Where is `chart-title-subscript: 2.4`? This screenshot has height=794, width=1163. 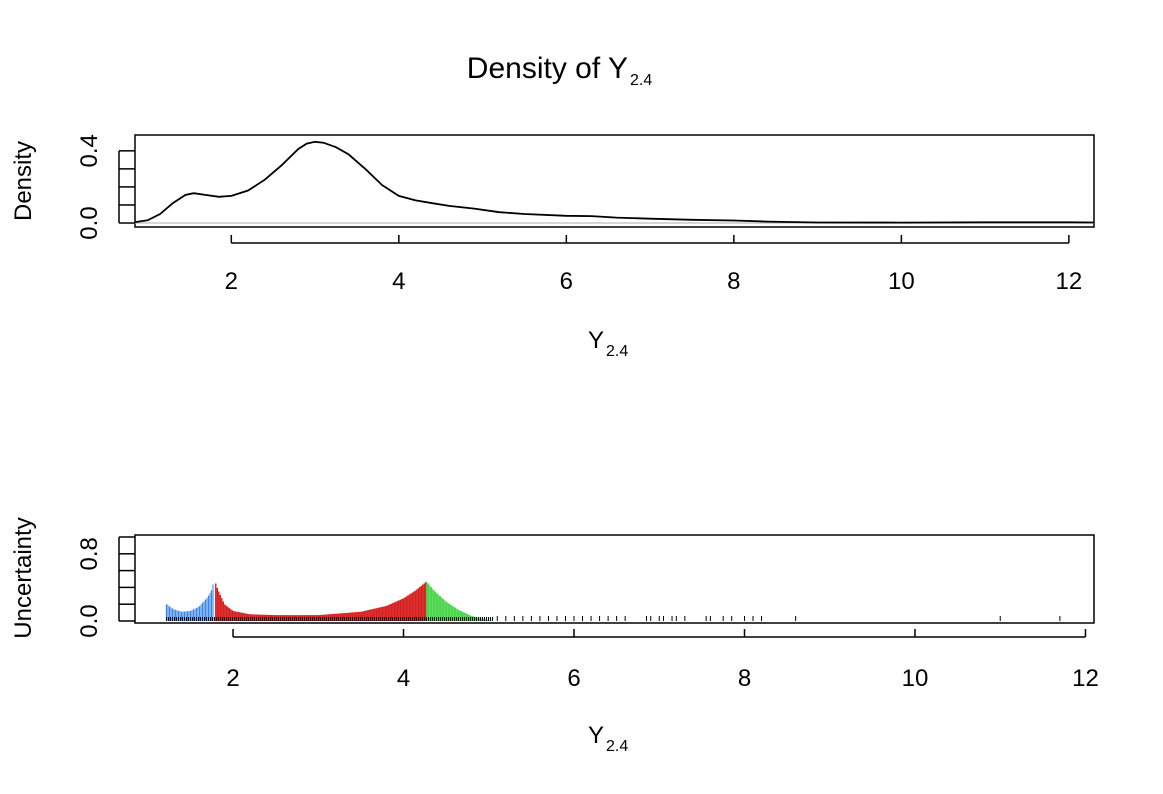 chart-title-subscript: 2.4 is located at coordinates (641, 80).